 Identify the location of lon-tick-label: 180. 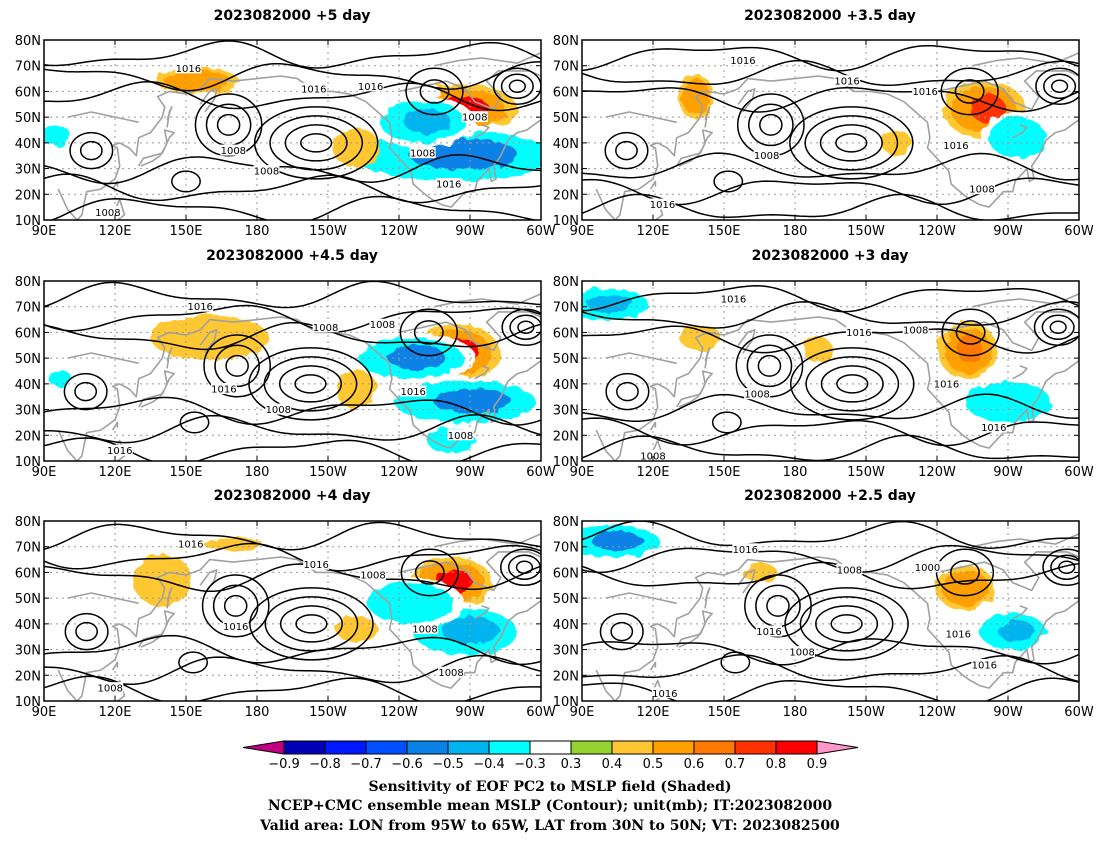
(795, 231).